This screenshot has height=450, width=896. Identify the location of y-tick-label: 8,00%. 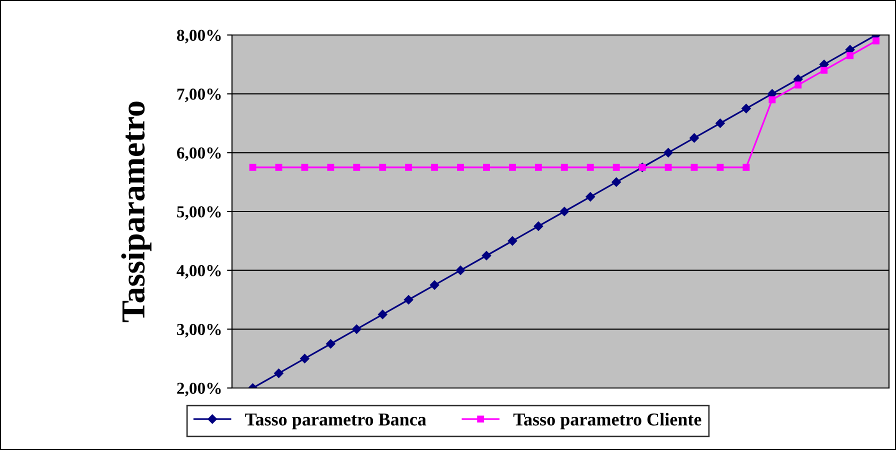
(199, 37).